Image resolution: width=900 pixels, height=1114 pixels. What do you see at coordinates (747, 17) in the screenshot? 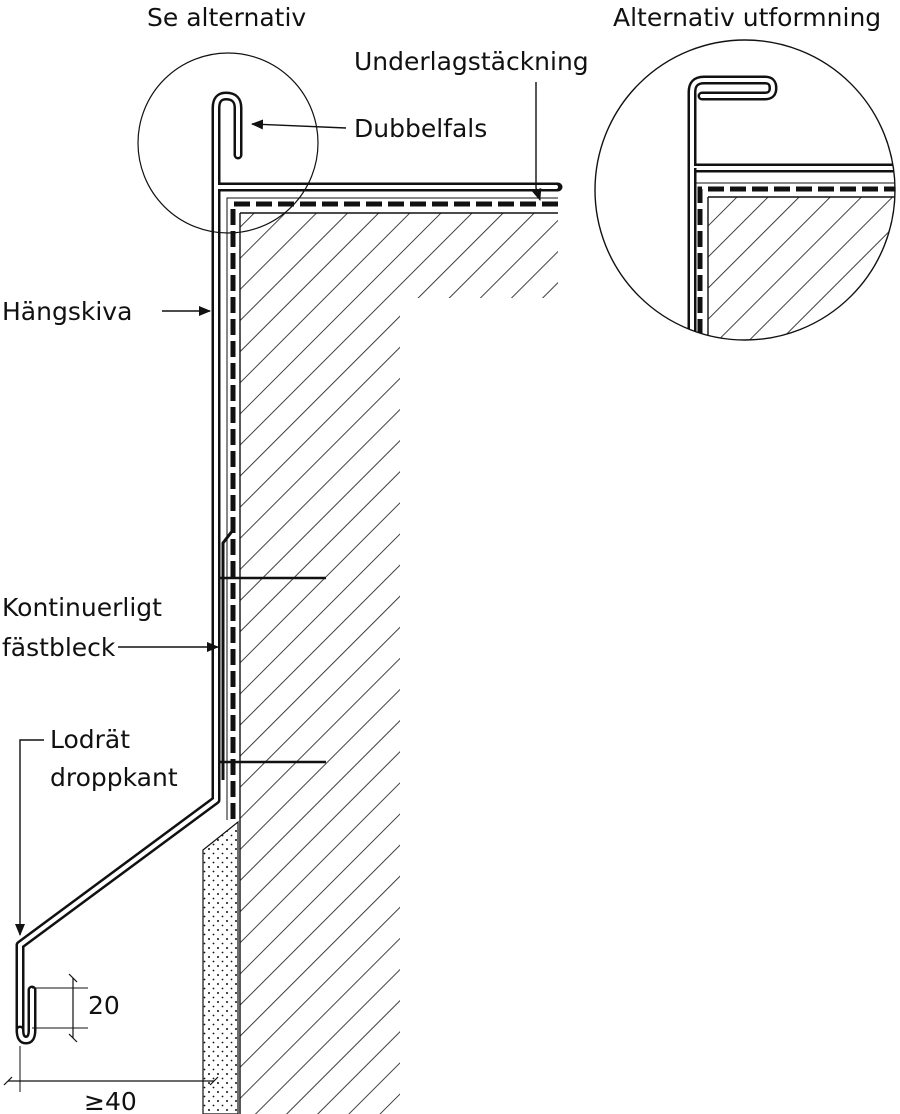
I see `label-alternative-design: Alternativ utformning` at bounding box center [747, 17].